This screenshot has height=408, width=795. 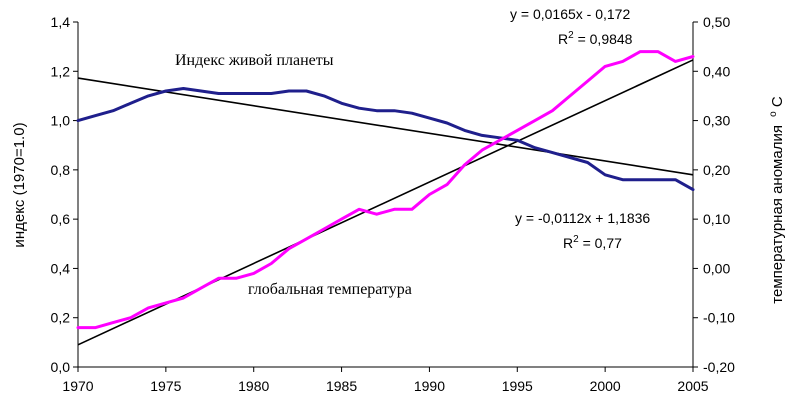 What do you see at coordinates (77, 386) in the screenshot?
I see `x-tick-label: 1970` at bounding box center [77, 386].